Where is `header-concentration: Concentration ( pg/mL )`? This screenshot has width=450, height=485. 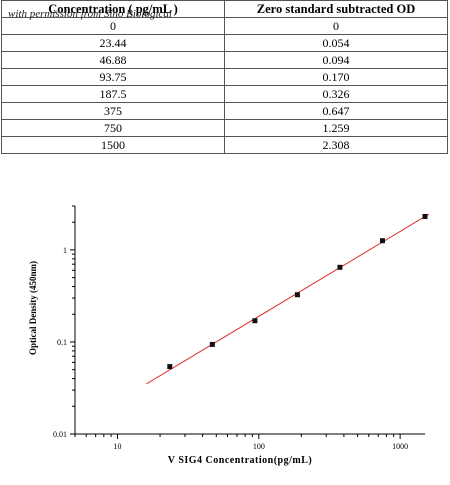 header-concentration: Concentration ( pg/mL ) is located at coordinates (113, 9).